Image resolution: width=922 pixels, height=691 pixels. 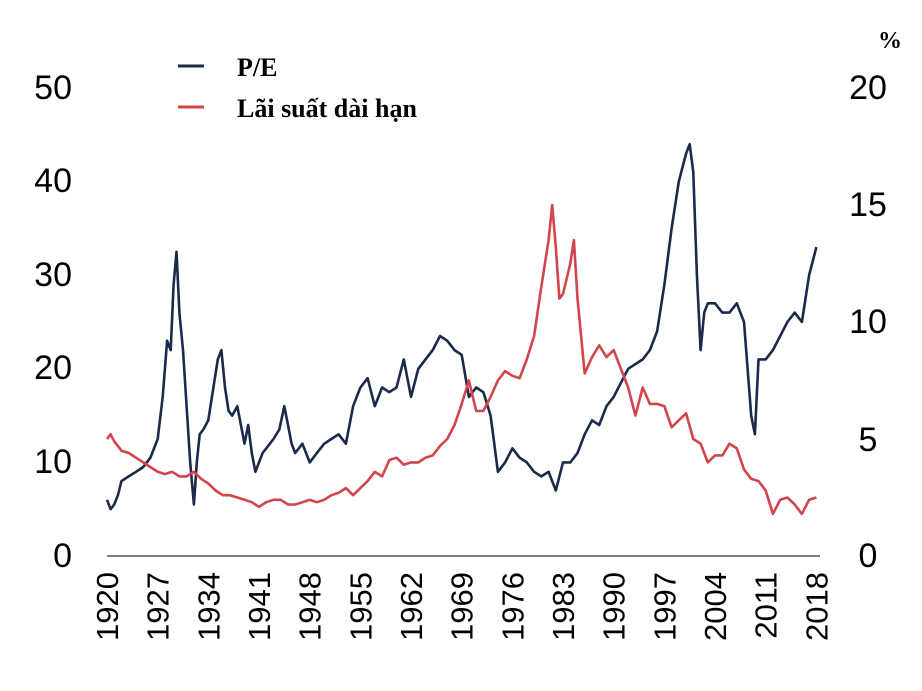 I want to click on x-tick-label: 1983, so click(x=563, y=606).